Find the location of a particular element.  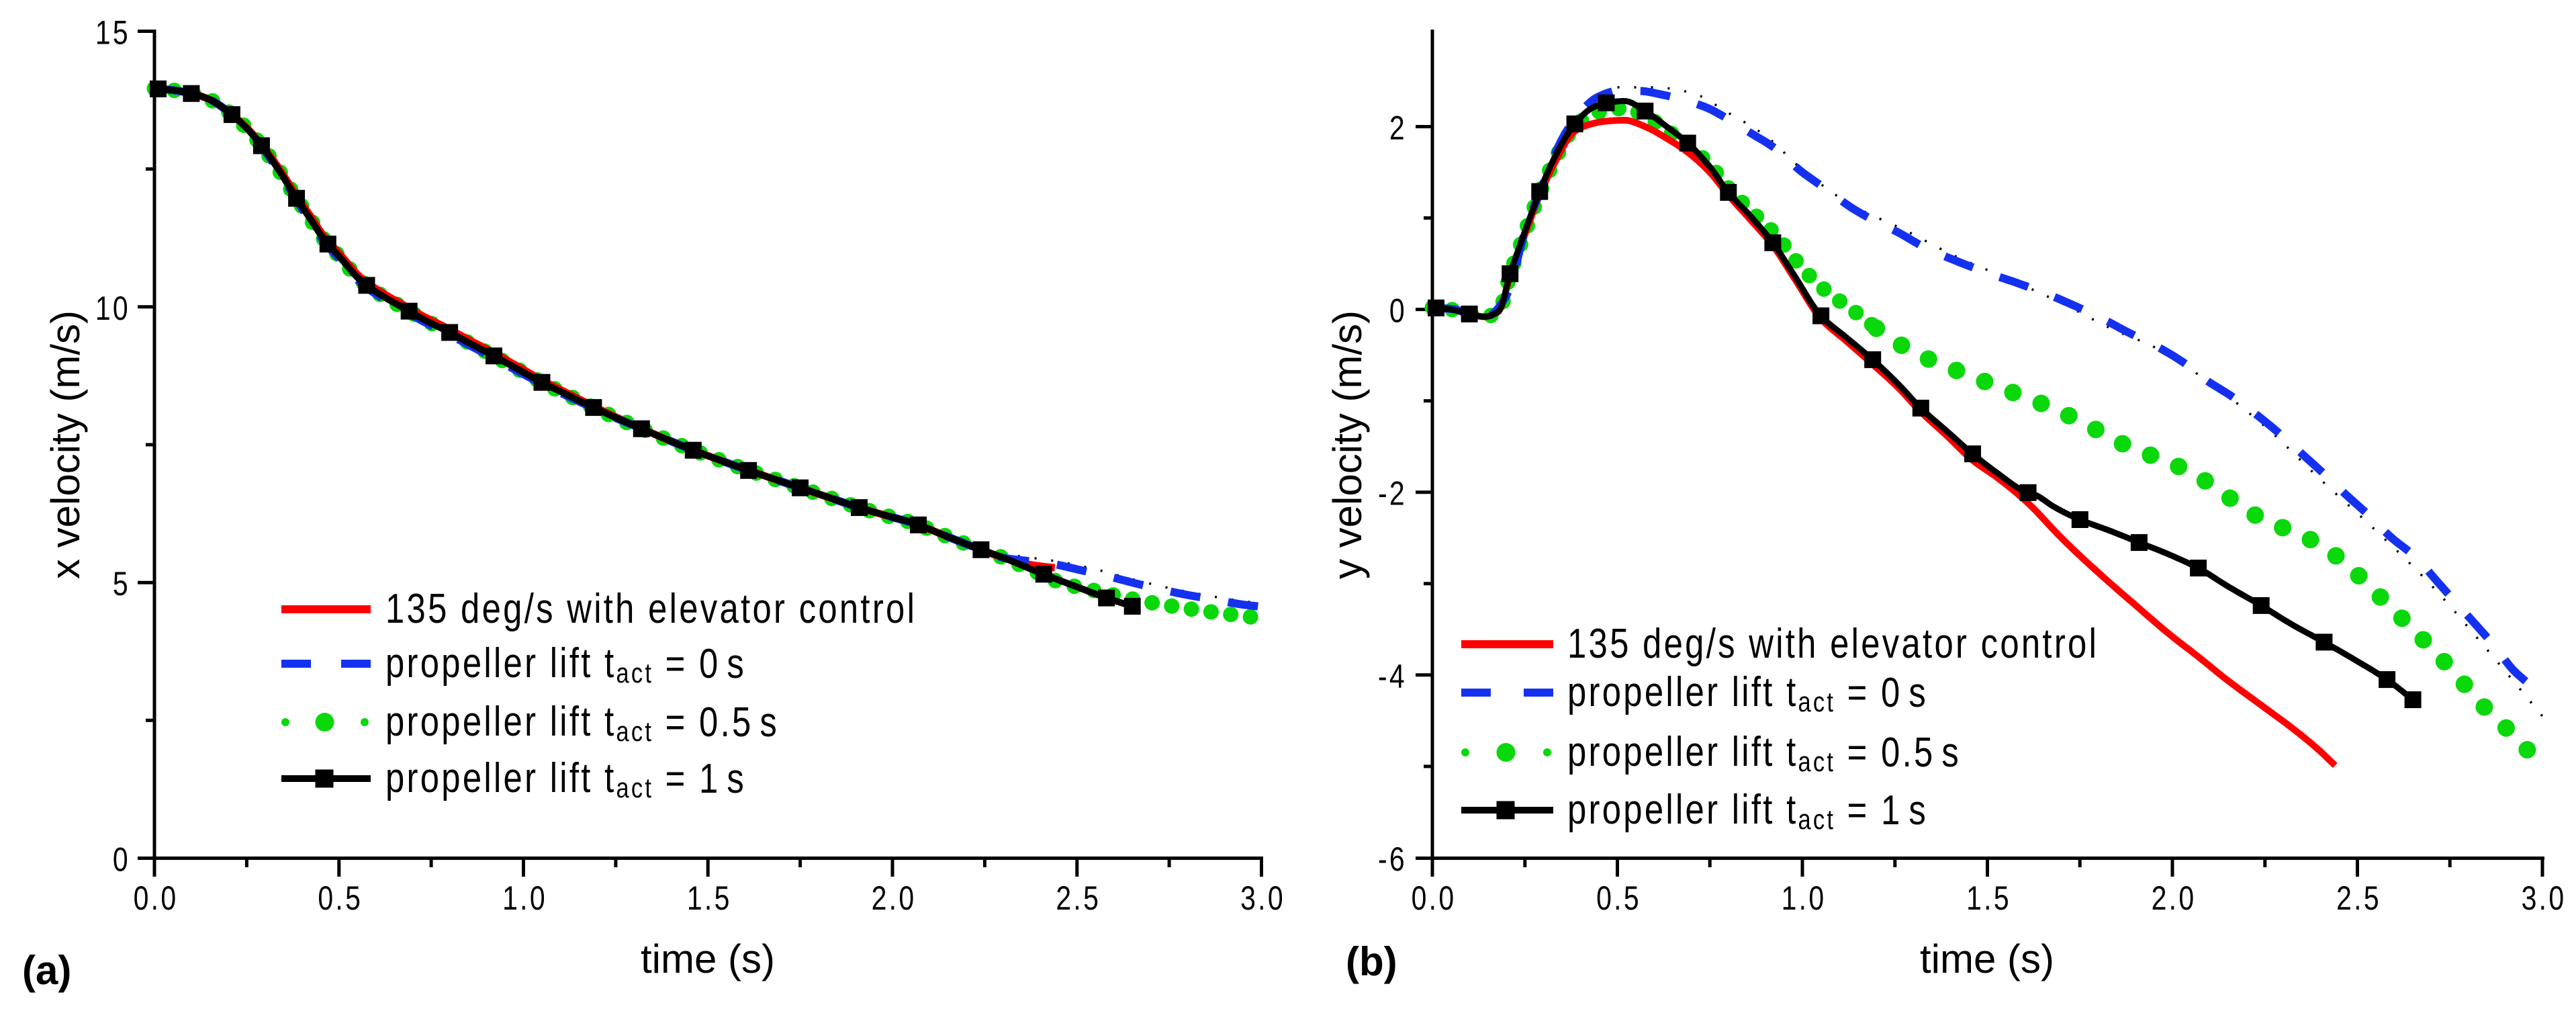

svg-text: (b) is located at coordinates (1371, 961).